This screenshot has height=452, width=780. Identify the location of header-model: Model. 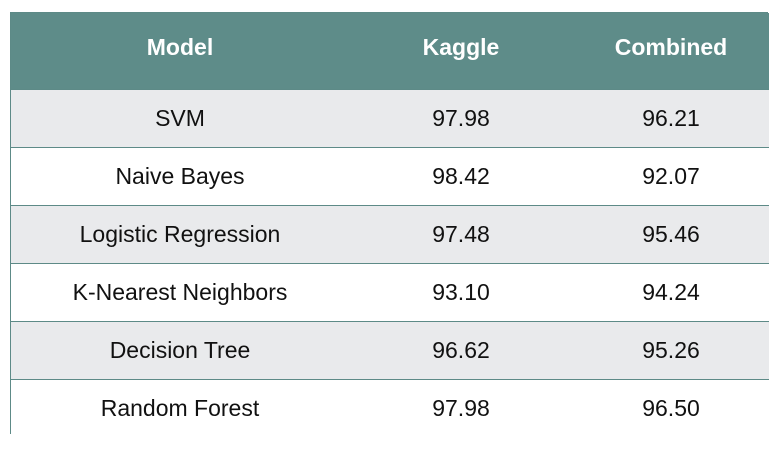
(180, 51).